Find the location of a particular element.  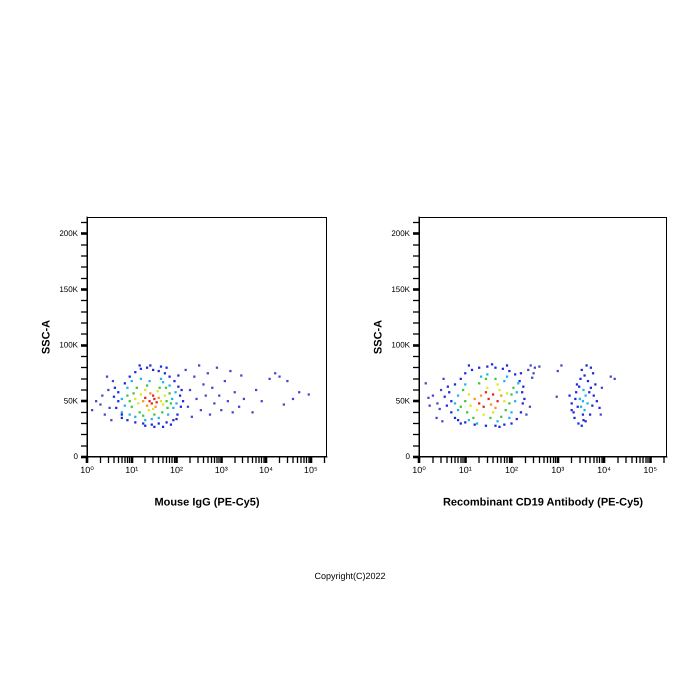

x-axis-title: Mouse IgG (PE-Cy5) is located at coordinates (207, 502).